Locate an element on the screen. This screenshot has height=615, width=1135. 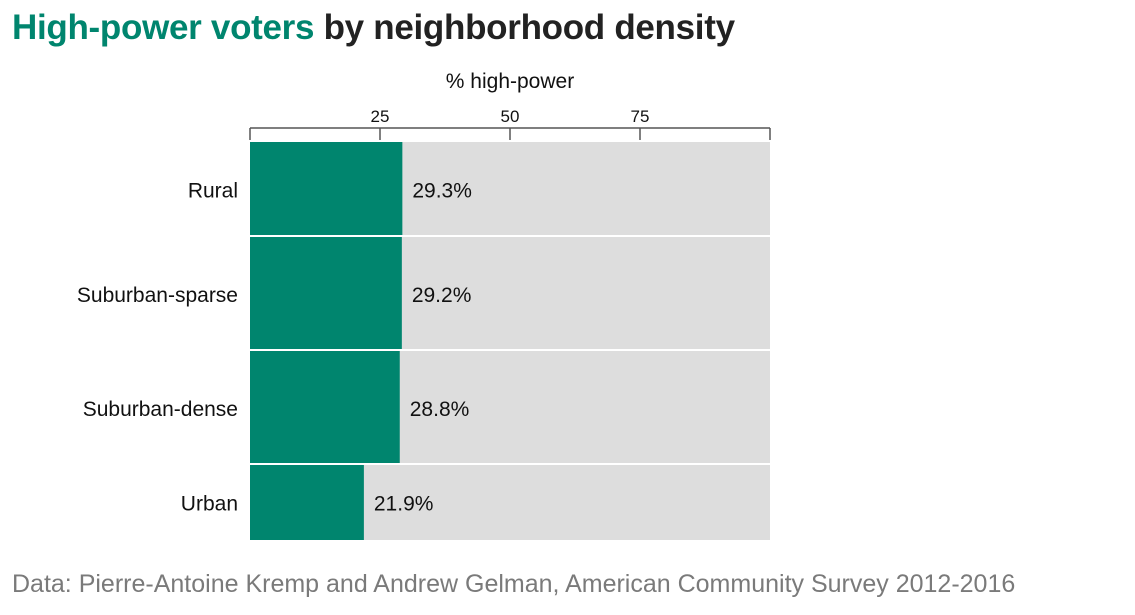
bars is located at coordinates (326, 341).